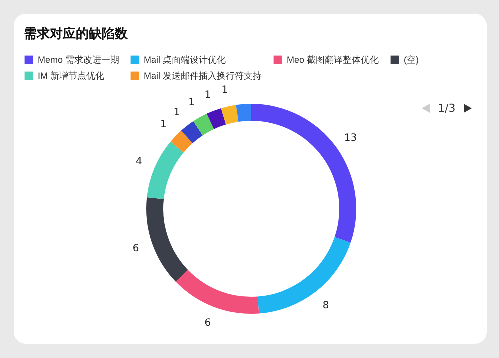  Describe the element at coordinates (351, 138) in the screenshot. I see `data-label: 13` at that location.